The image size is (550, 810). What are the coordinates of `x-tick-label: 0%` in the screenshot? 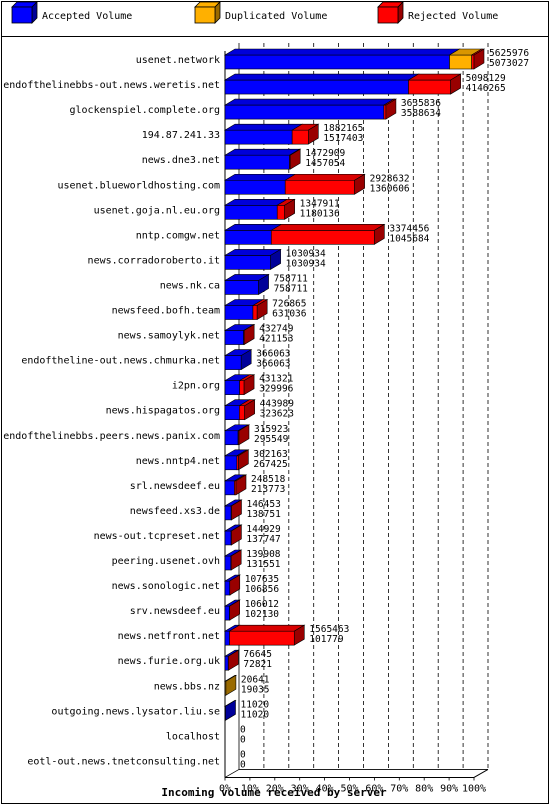 It's located at (225, 788).